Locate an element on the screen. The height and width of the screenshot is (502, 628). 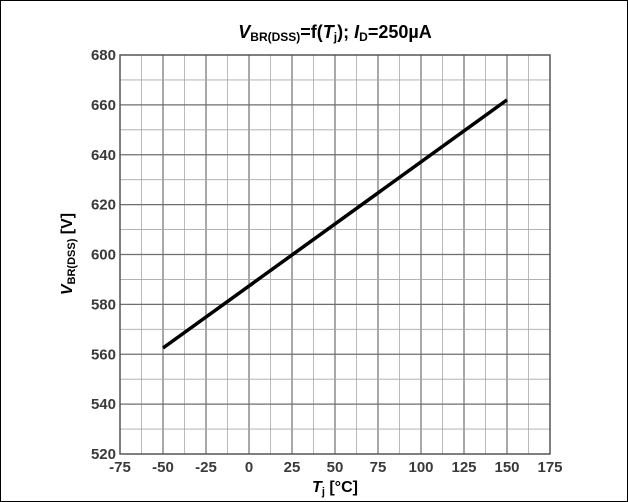
x-axis-label: Tj [°C] is located at coordinates (335, 488).